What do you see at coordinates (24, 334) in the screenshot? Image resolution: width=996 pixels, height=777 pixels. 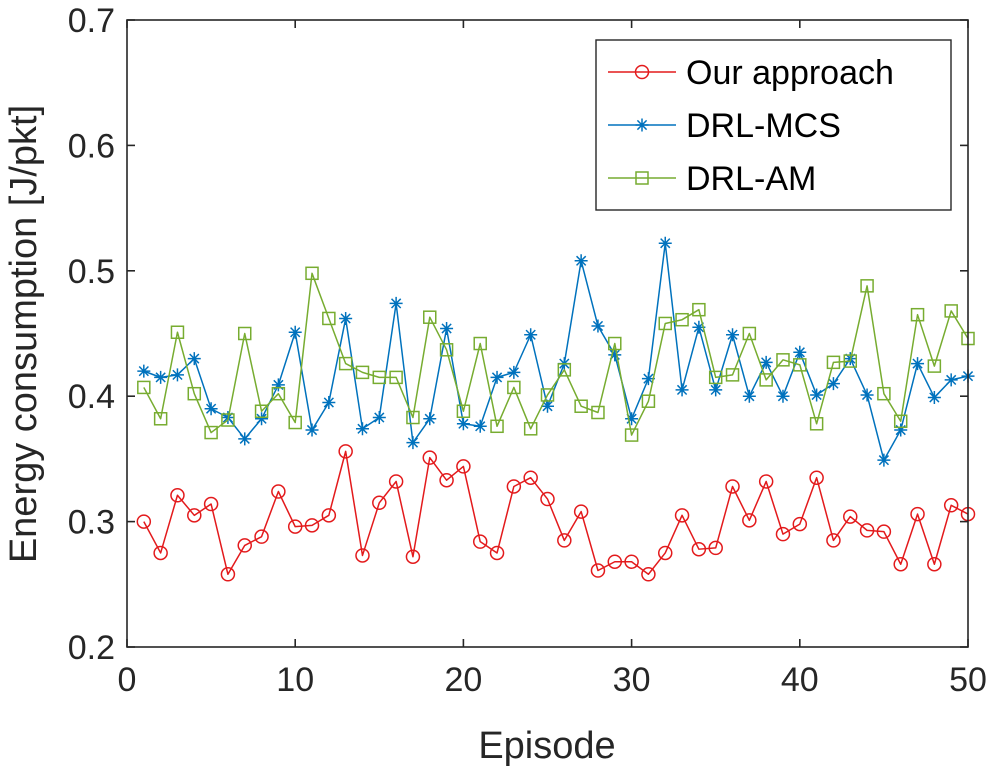 I see `y-axis-label: Energy consumption [J/pkt]` at bounding box center [24, 334].